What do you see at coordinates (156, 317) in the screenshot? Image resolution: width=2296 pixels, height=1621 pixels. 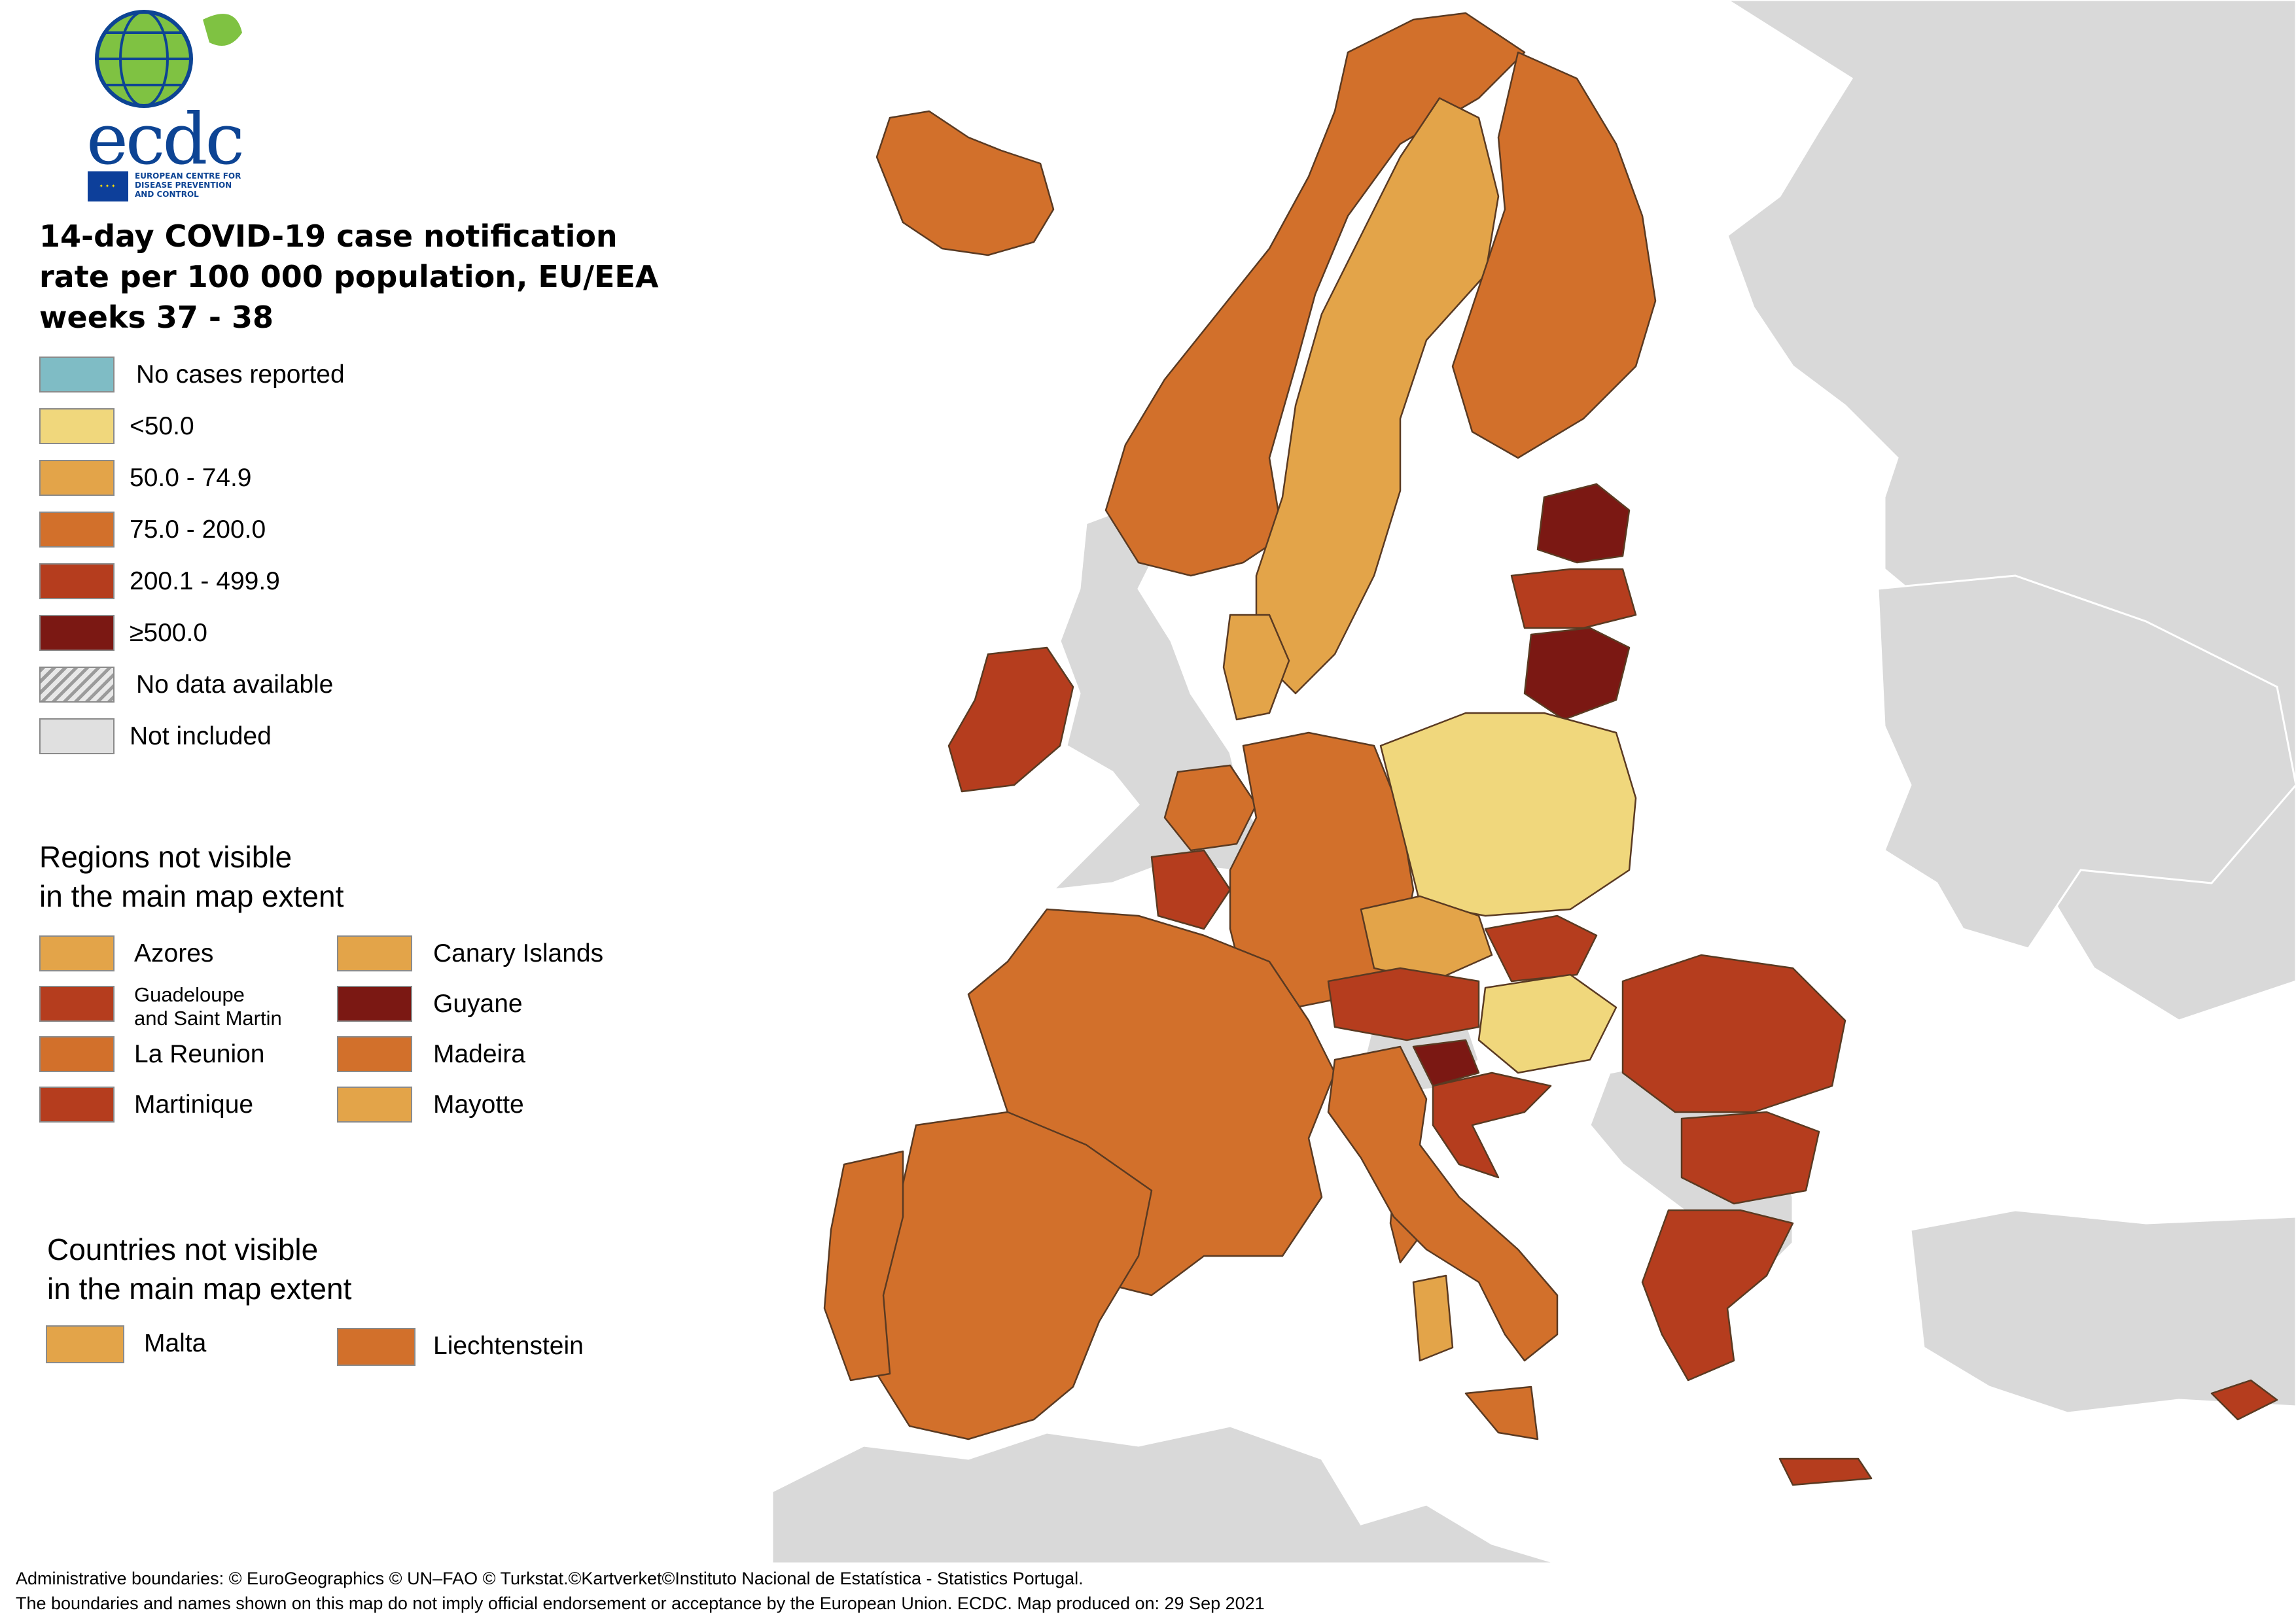 I see `map-title-line3: weeks 37 - 38` at bounding box center [156, 317].